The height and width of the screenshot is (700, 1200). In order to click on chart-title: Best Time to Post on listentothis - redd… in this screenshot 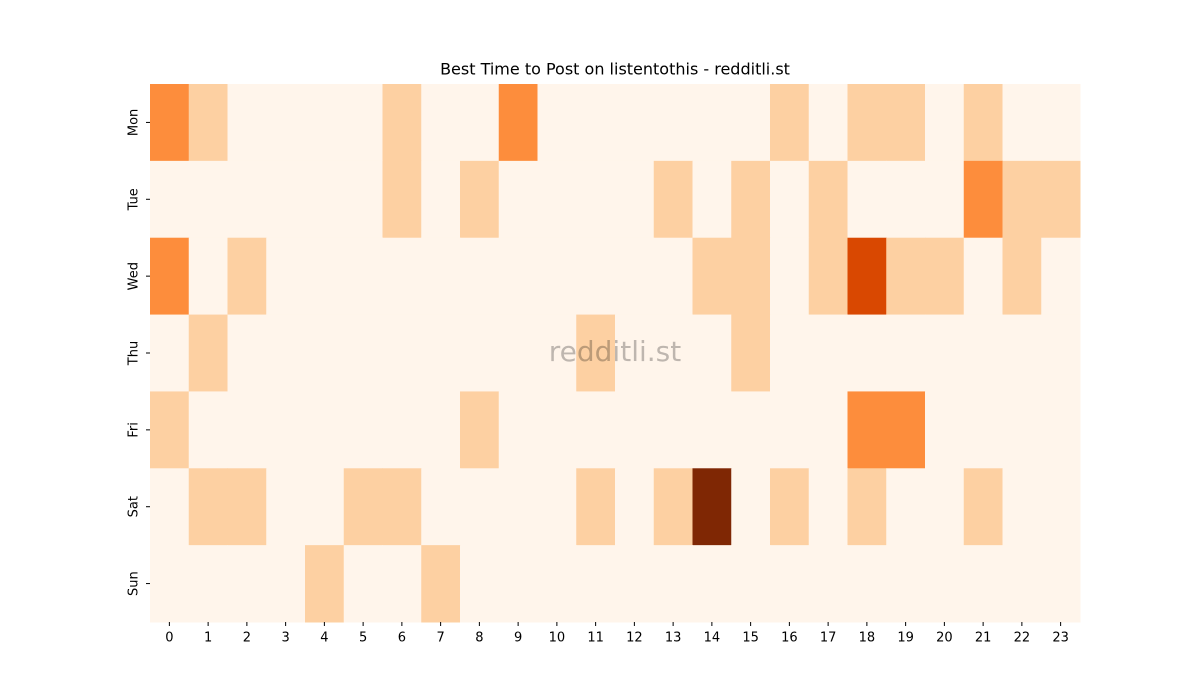, I will do `click(615, 69)`.